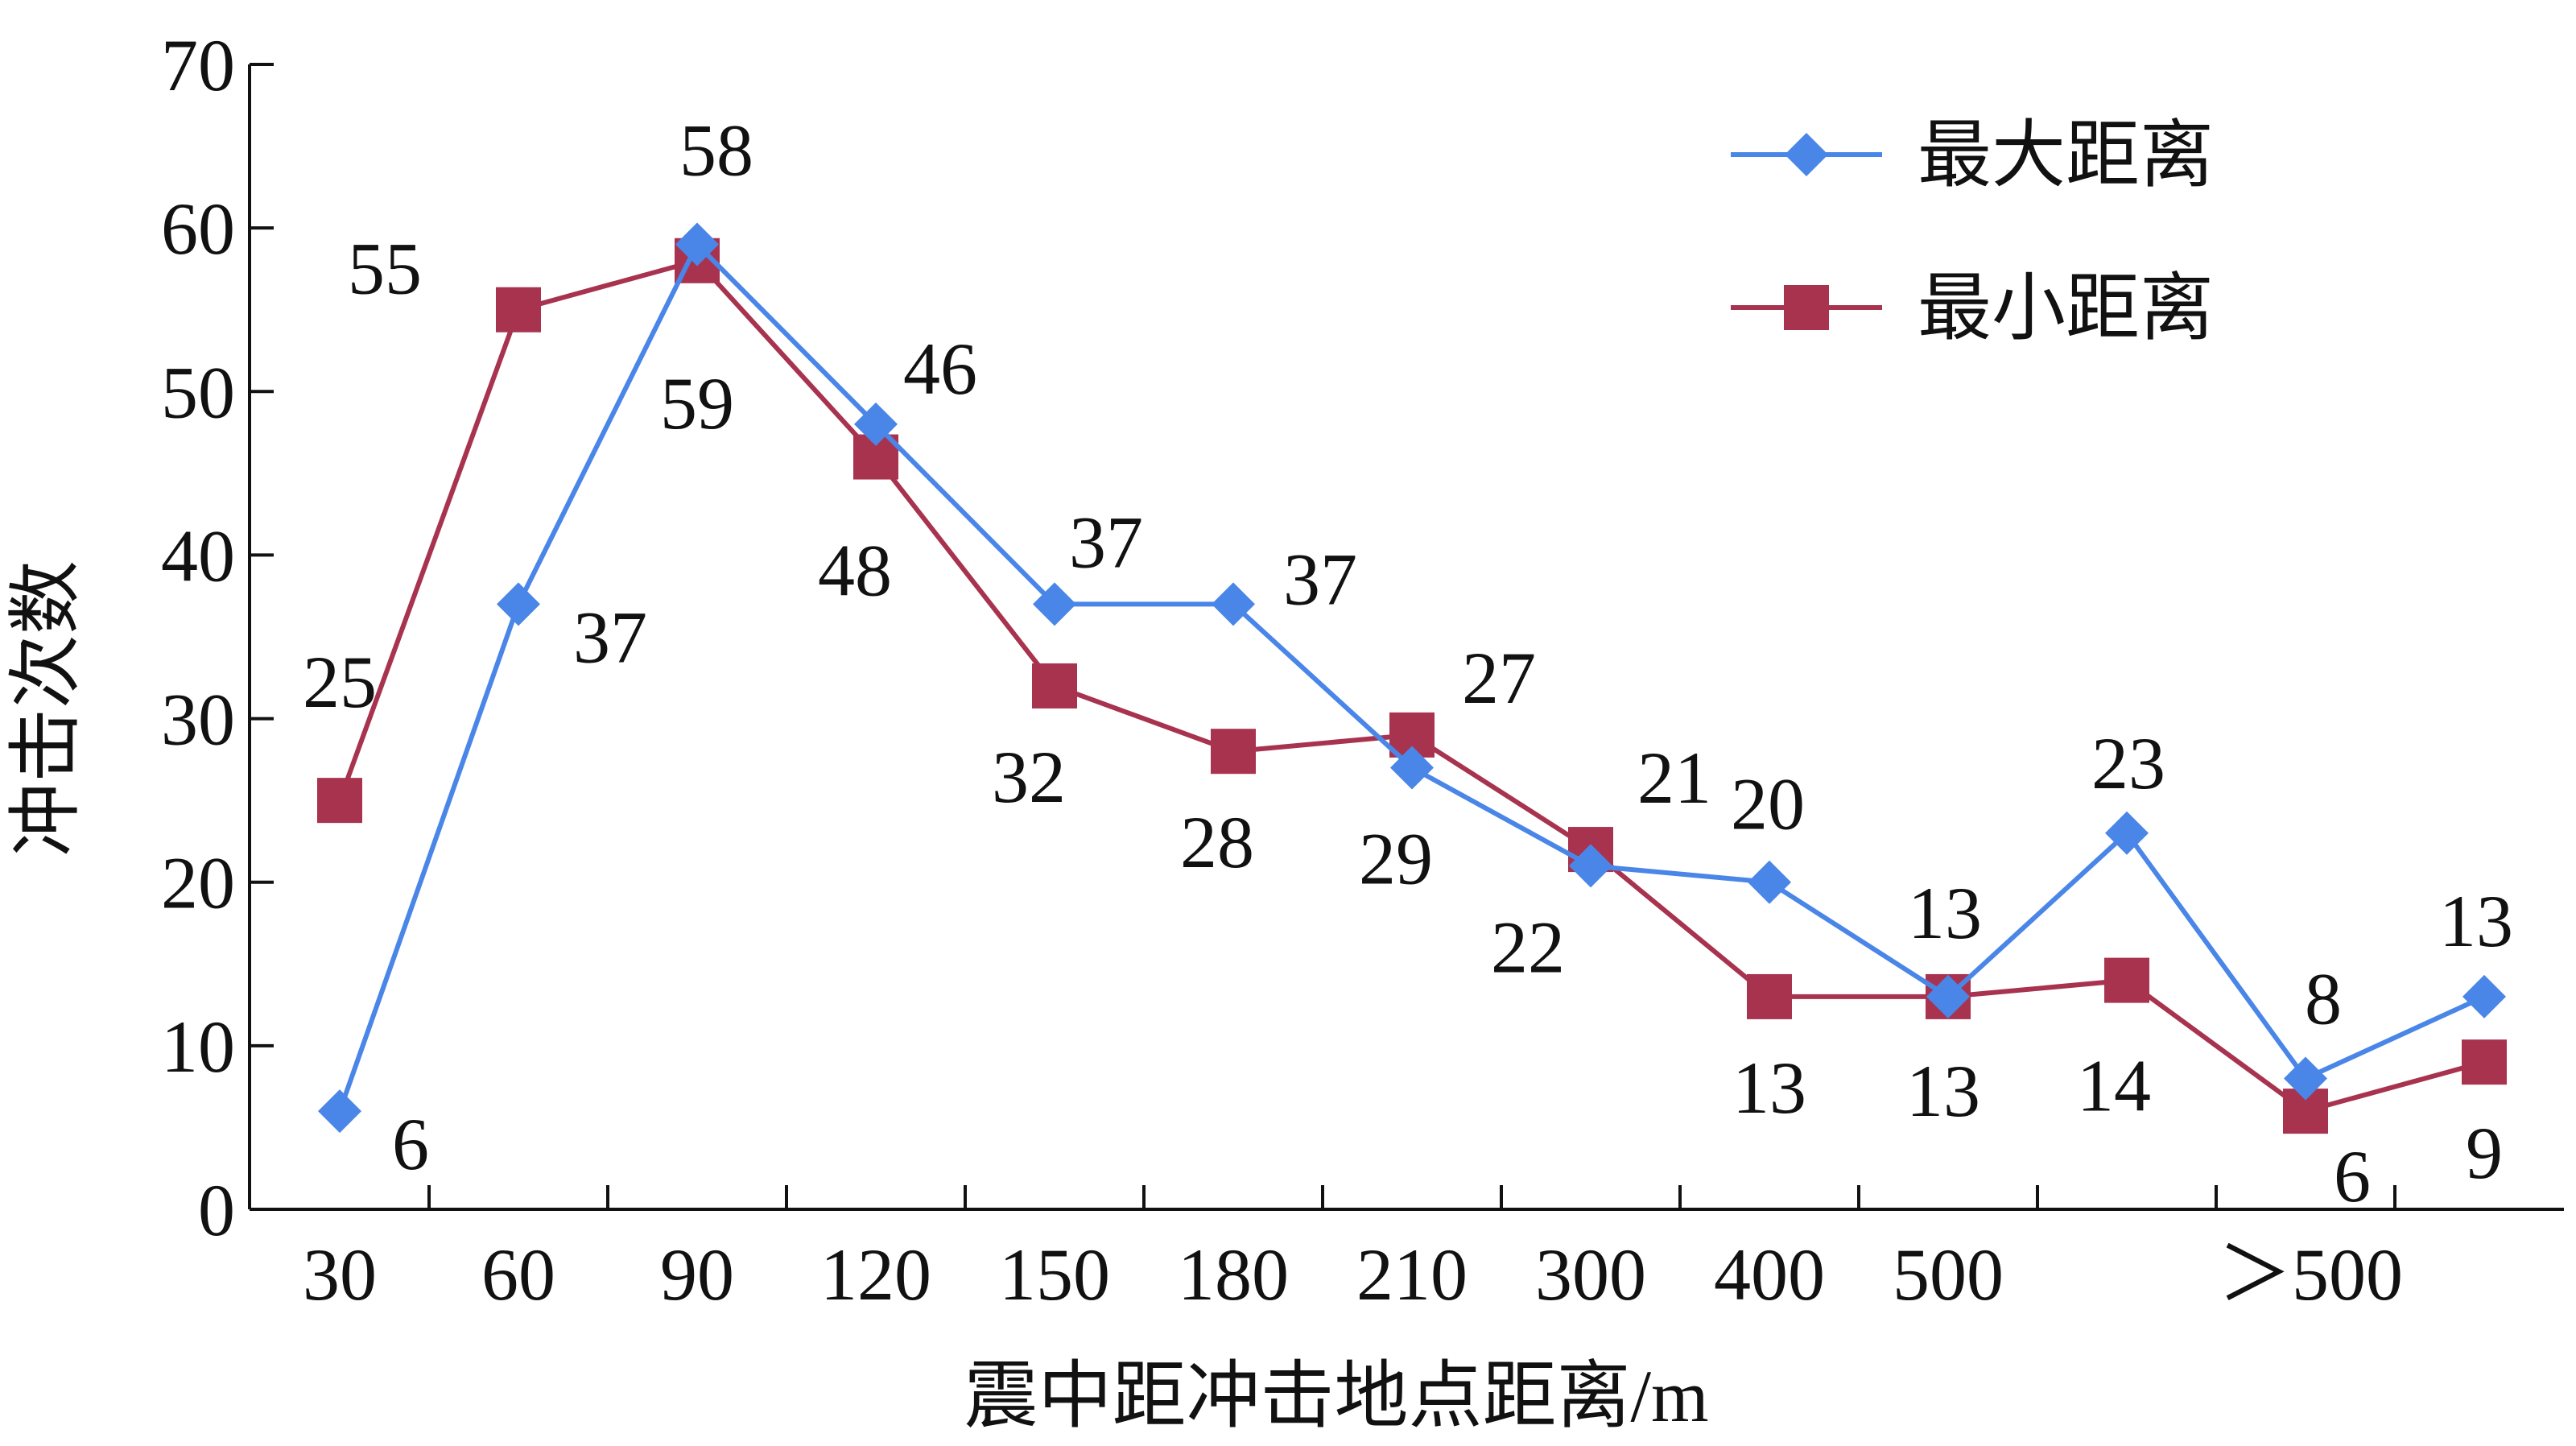 This screenshot has height=1446, width=2576. I want to click on legend-label: 最小距离, so click(2066, 308).